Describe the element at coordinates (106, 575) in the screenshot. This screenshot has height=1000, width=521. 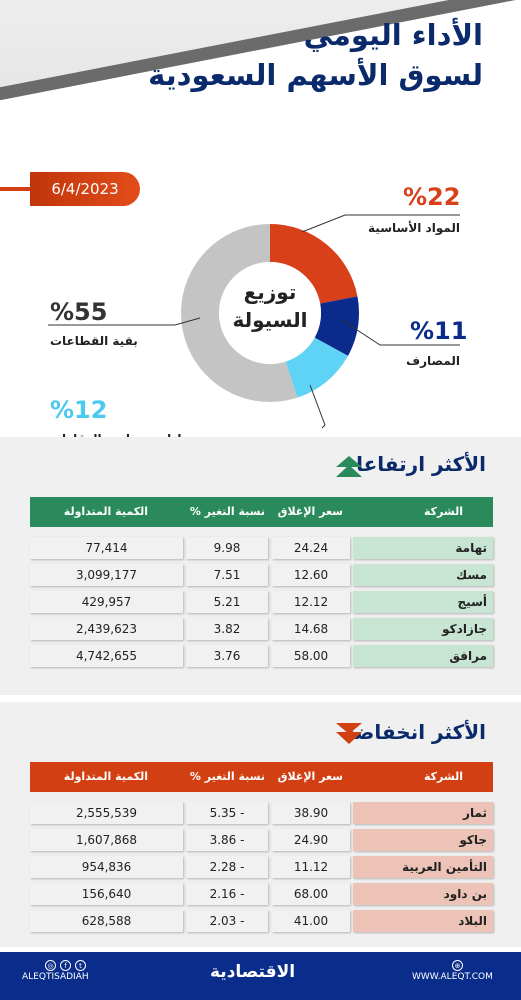
I see `volume-cell: 3,099,177` at that location.